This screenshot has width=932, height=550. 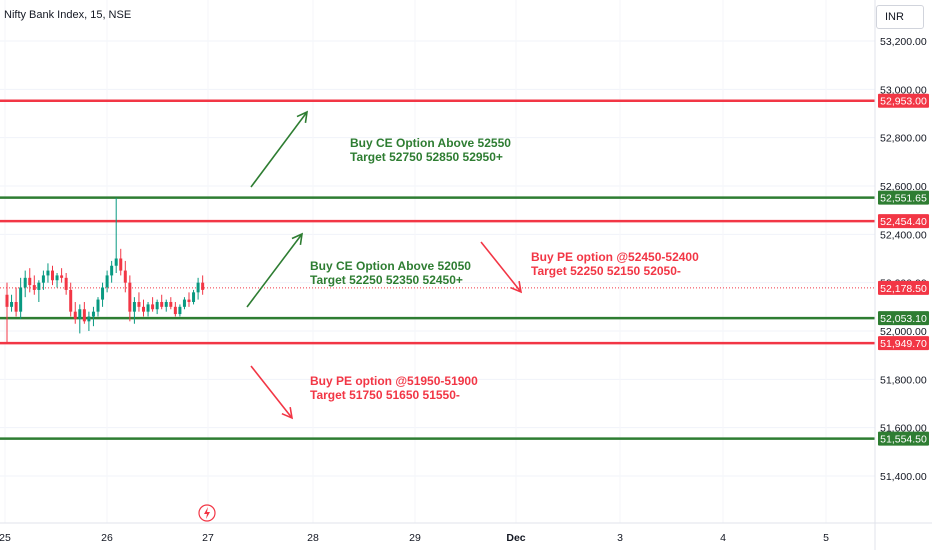 I want to click on lightning-icon, so click(x=207, y=513).